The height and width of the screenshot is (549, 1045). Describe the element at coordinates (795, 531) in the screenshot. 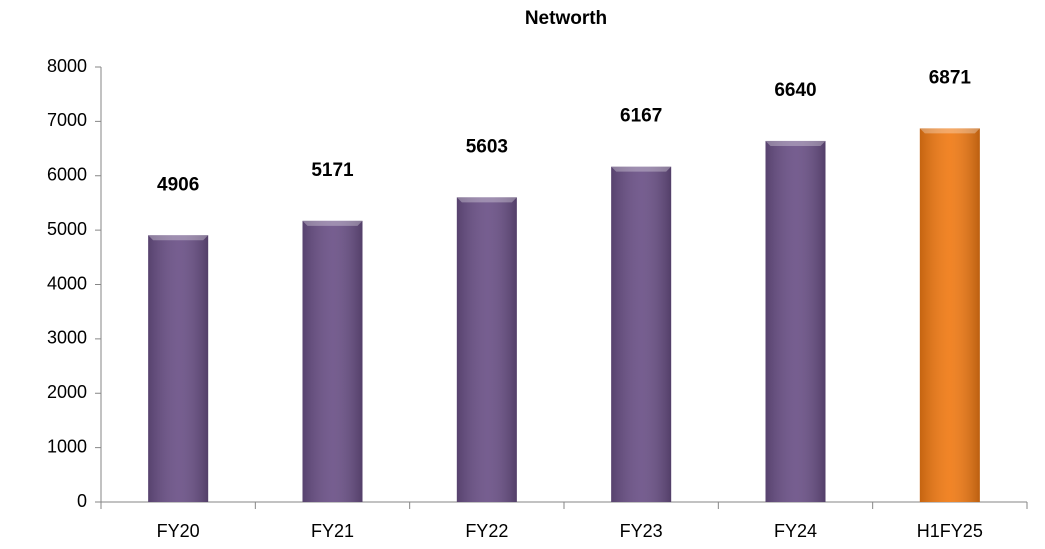

I see `x-tick-label: FY24` at that location.